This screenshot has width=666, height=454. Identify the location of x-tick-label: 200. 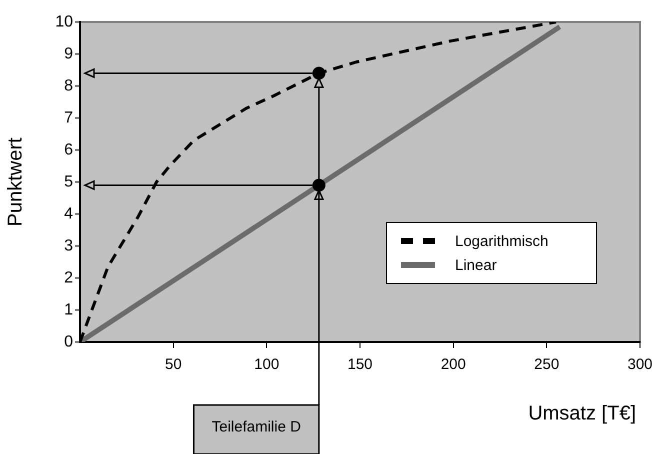
(453, 365).